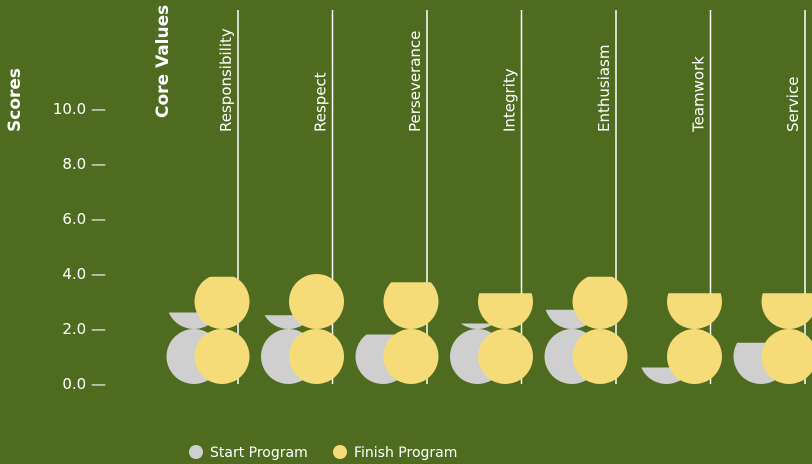  I want to click on y-tick-label: 4.0 —, so click(84, 274).